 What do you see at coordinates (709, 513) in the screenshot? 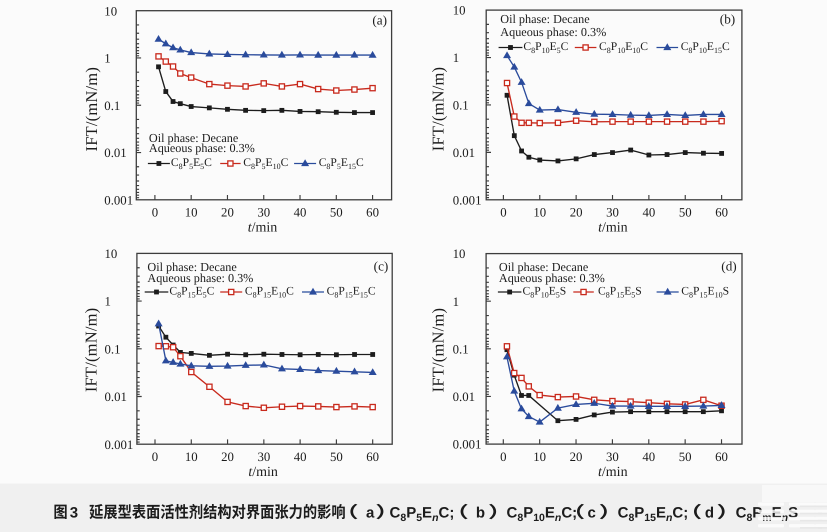
I see `svg-text: d` at bounding box center [709, 513].